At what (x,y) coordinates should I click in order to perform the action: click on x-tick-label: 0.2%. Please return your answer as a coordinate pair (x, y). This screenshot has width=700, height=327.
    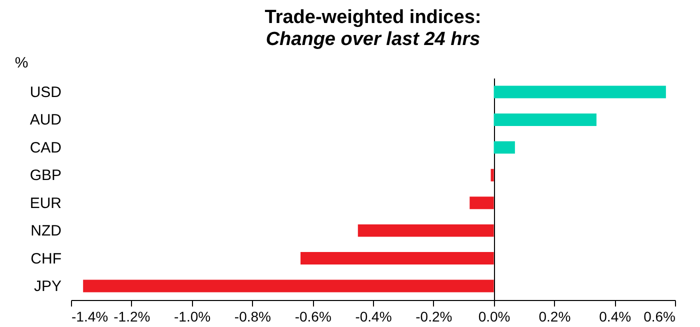
    Looking at the image, I should click on (554, 316).